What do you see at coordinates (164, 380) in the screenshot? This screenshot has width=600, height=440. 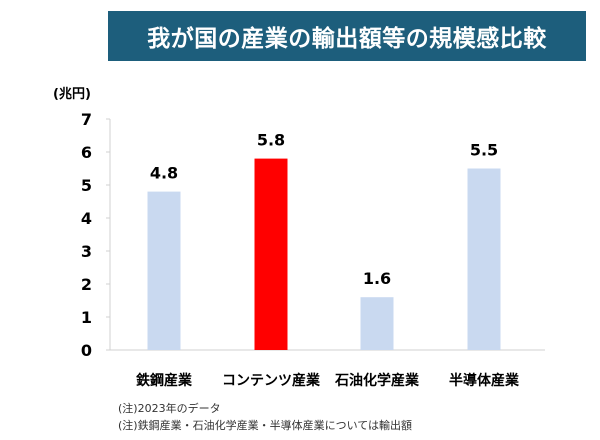 I see `category-label-0: 鉄鋼産業` at bounding box center [164, 380].